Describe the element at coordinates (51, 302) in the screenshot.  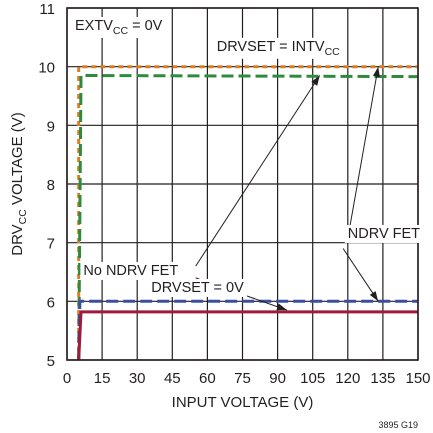
I see `y-tick-label: 6` at that location.